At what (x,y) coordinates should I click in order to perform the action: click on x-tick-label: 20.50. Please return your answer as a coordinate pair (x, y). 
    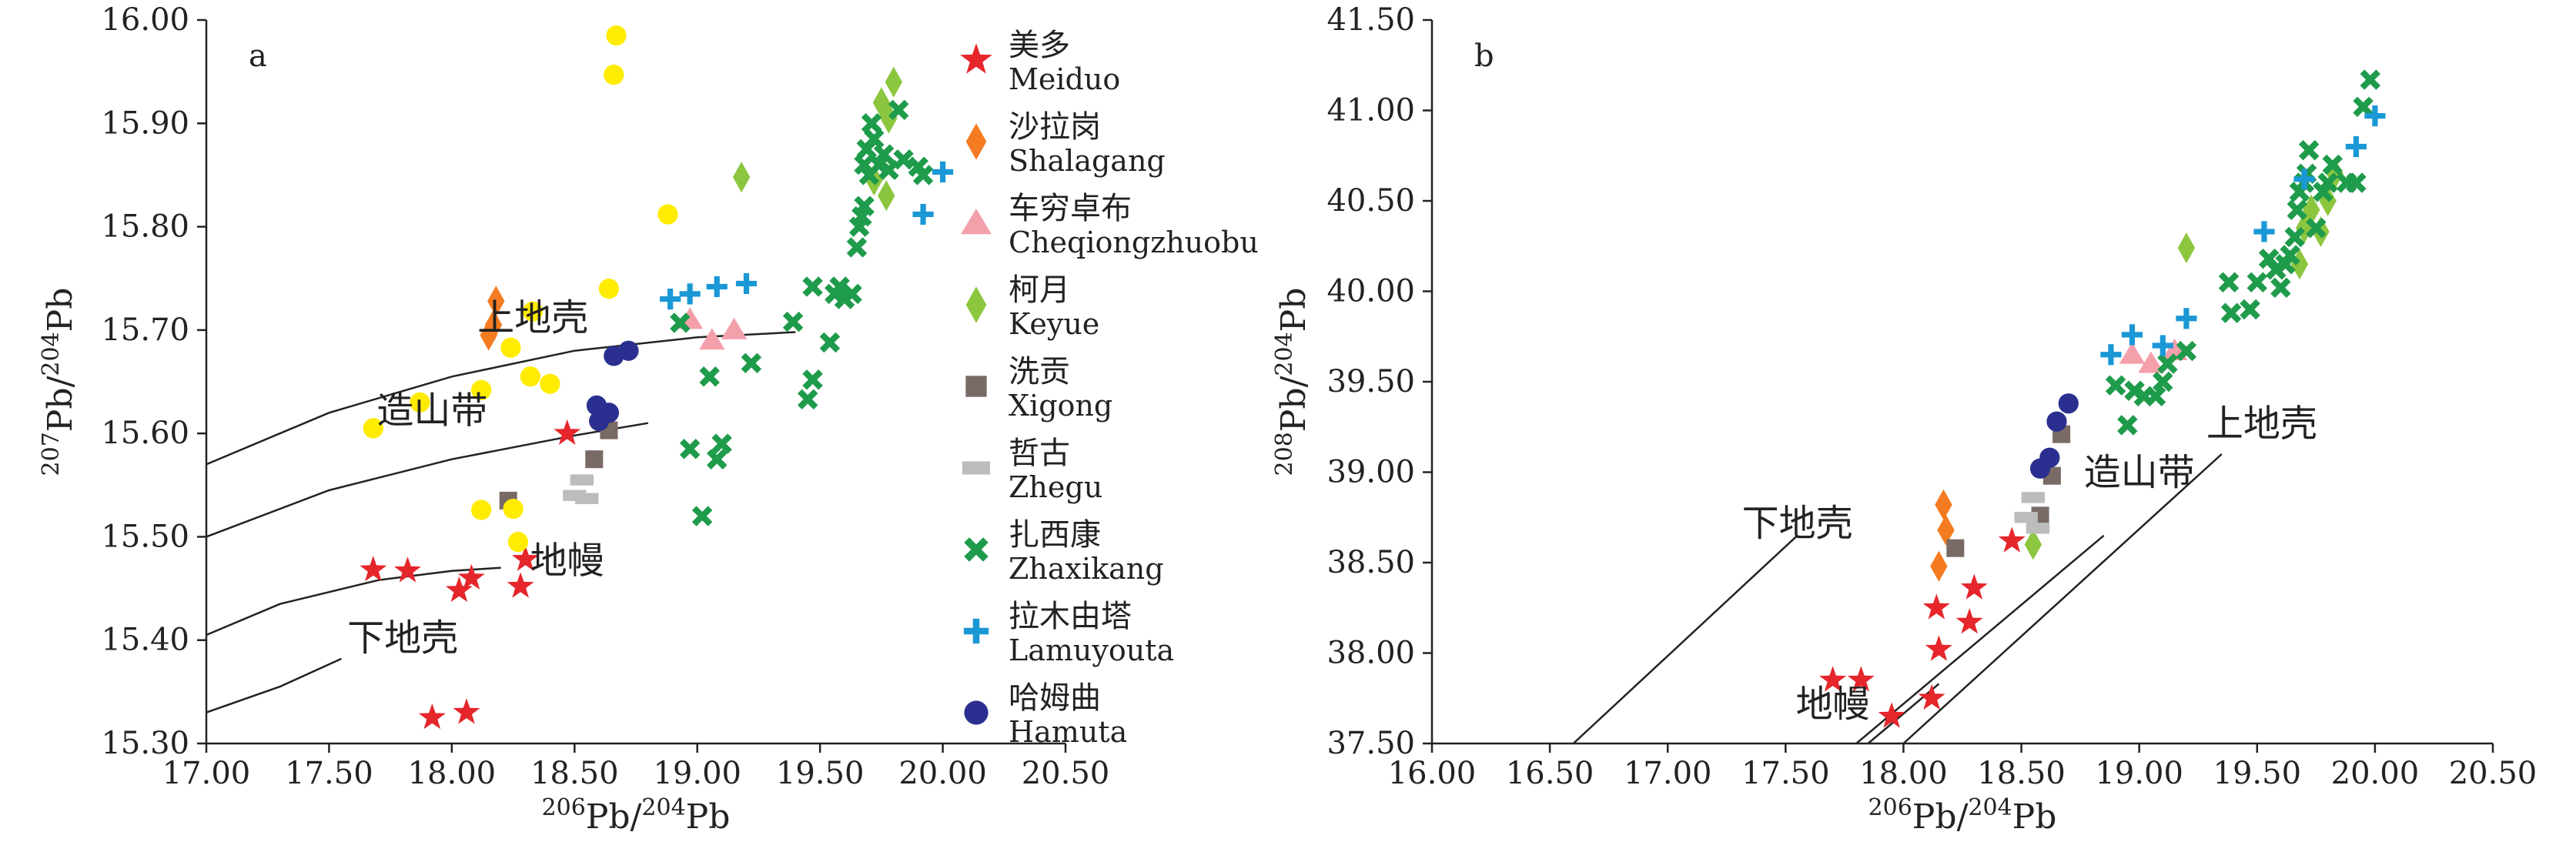
    Looking at the image, I should click on (1066, 773).